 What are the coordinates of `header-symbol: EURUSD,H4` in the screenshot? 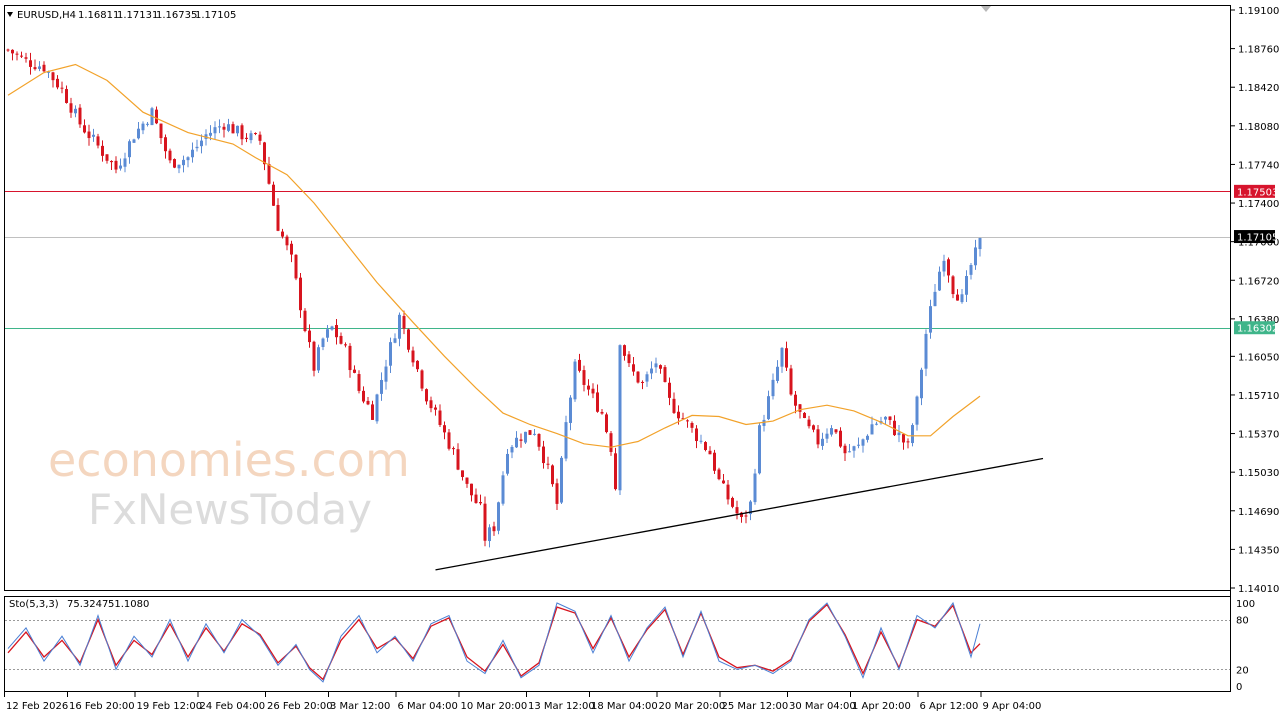 It's located at (46, 15).